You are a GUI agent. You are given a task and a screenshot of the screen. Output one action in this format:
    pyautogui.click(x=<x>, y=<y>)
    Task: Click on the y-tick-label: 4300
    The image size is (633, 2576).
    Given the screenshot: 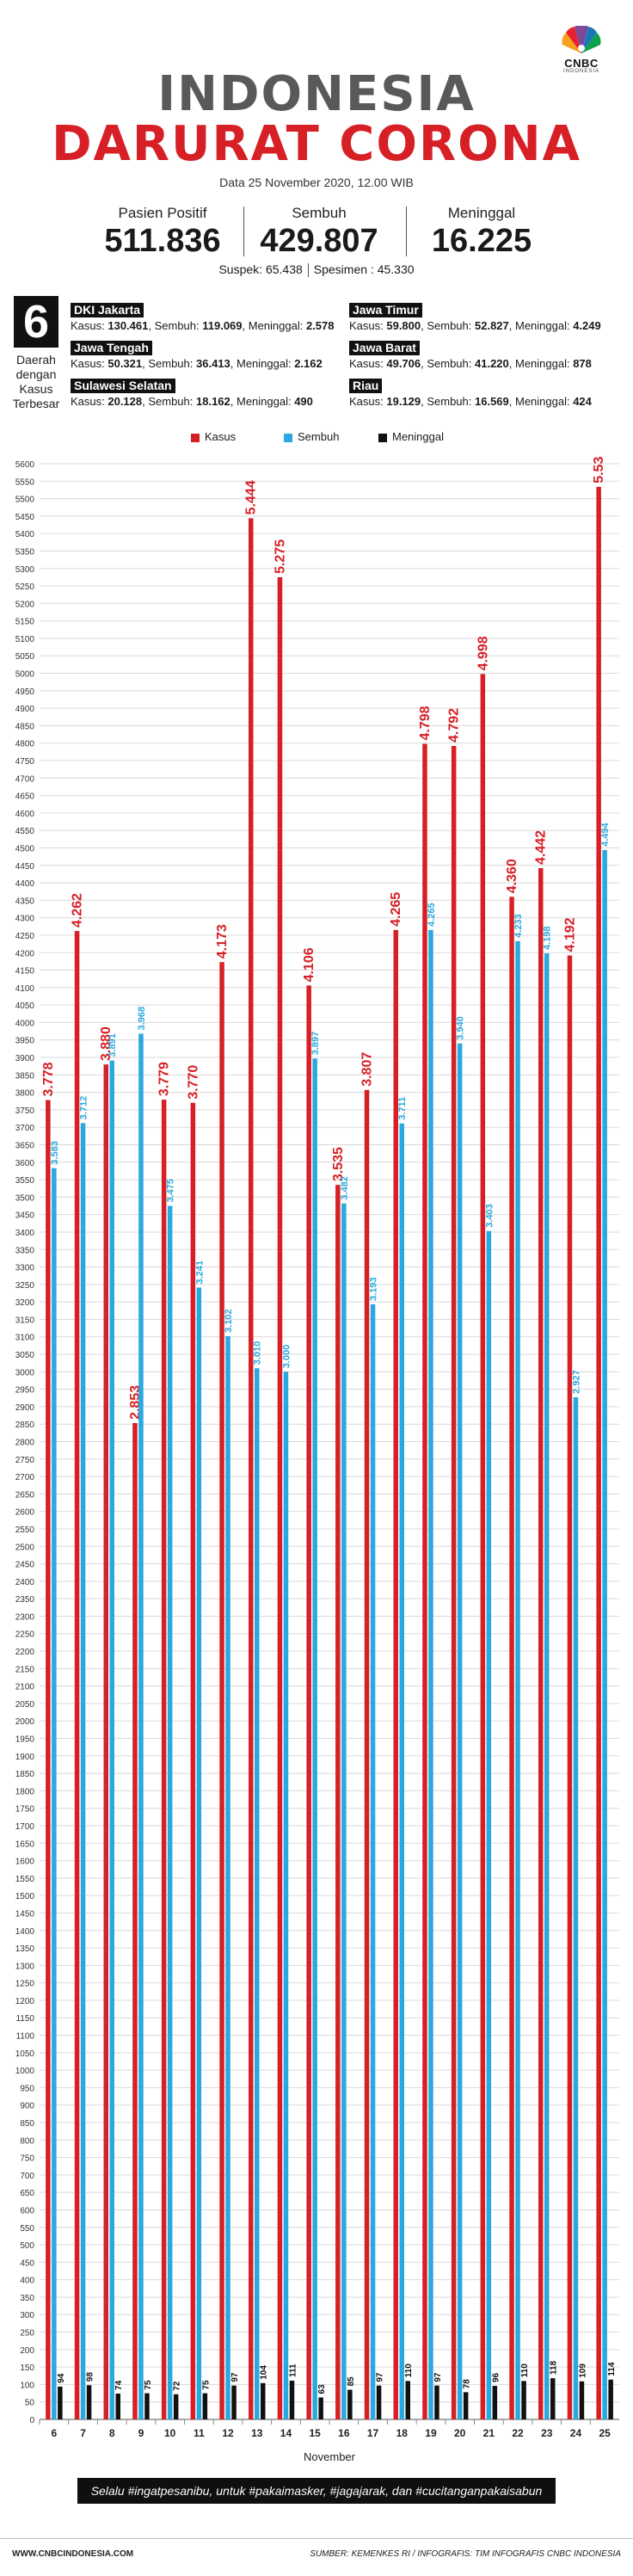 What is the action you would take?
    pyautogui.click(x=25, y=920)
    